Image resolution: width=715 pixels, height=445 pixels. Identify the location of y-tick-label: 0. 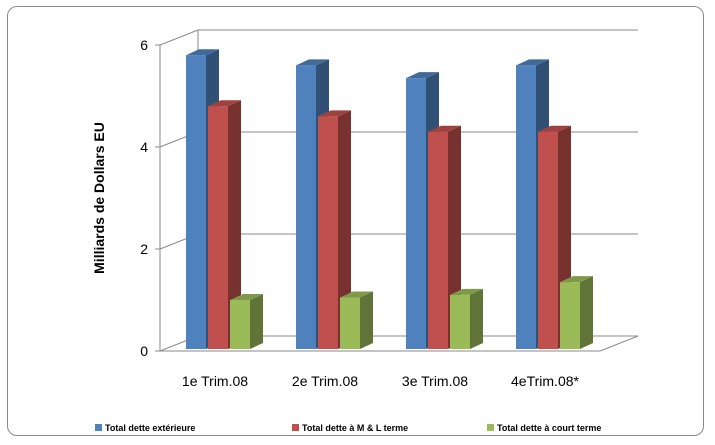
(144, 351).